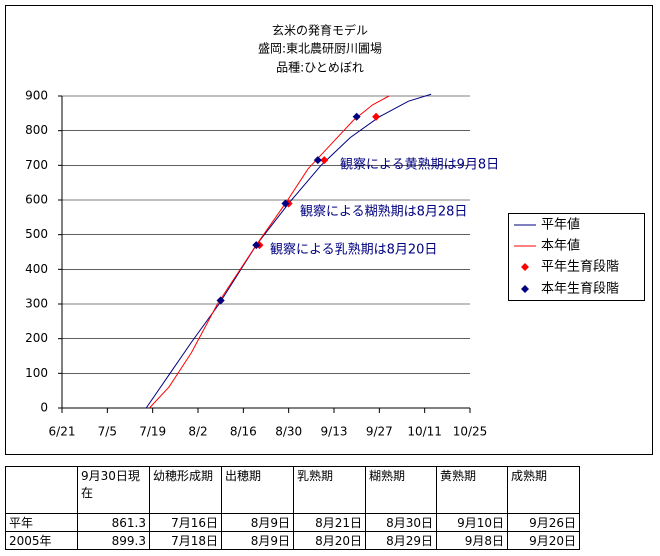  What do you see at coordinates (113, 540) in the screenshot?
I see `table-cell: 899.3` at bounding box center [113, 540].